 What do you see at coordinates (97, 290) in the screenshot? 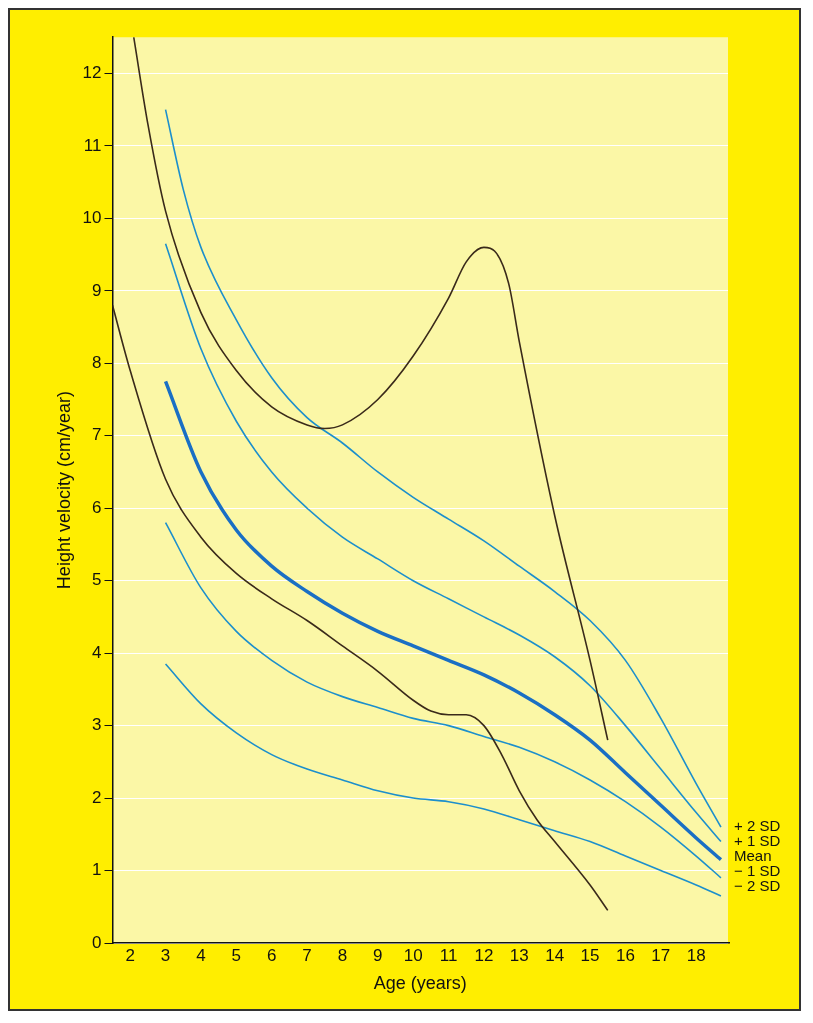
I see `y-tick-label: 9` at bounding box center [97, 290].